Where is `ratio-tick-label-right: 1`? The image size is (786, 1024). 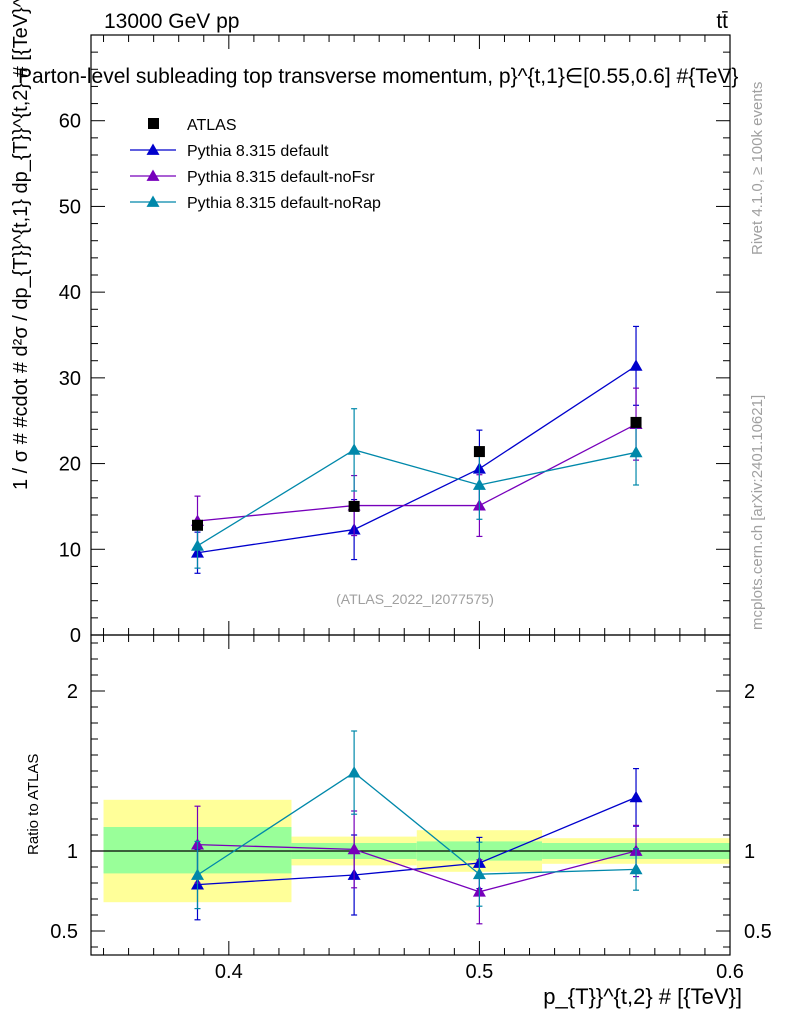
ratio-tick-label-right: 1 is located at coordinates (749, 852).